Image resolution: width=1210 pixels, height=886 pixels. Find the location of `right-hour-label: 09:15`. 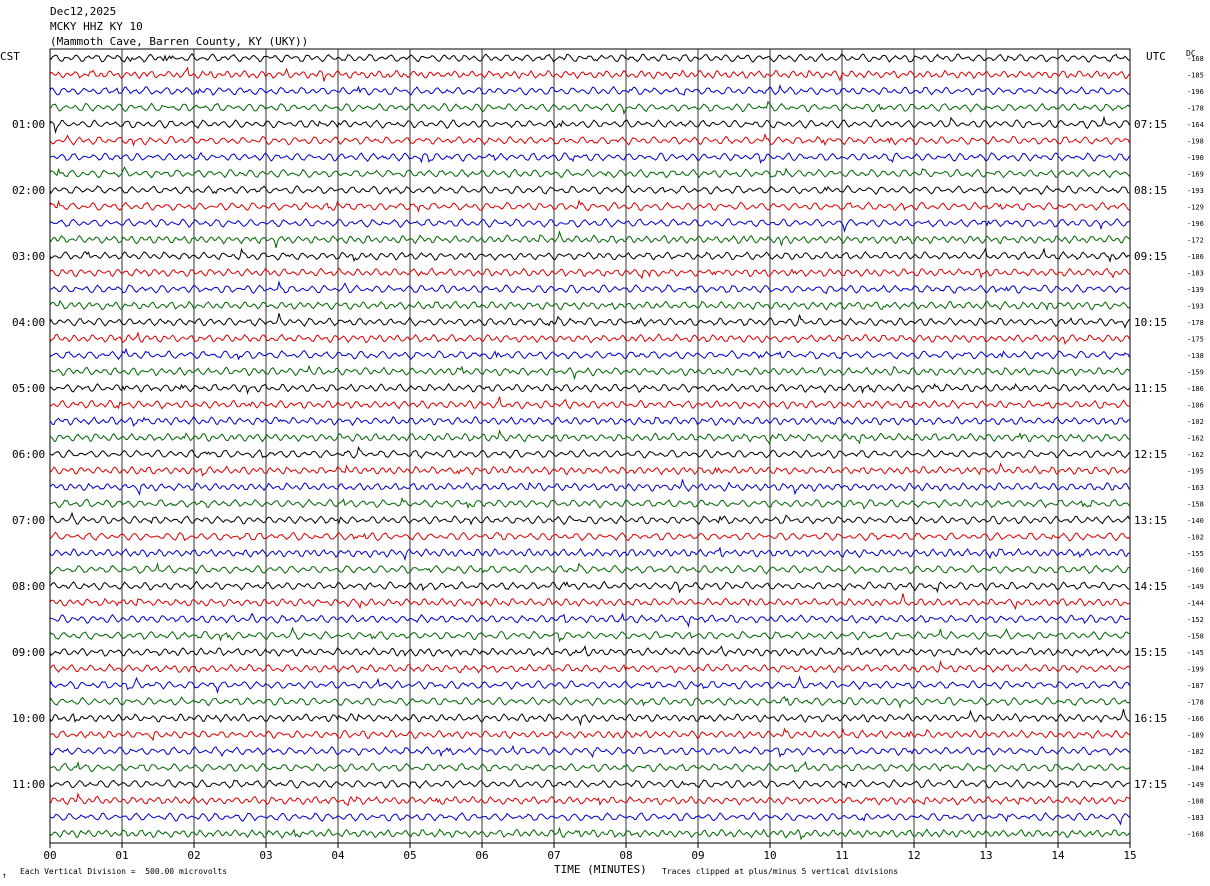

right-hour-label: 09:15 is located at coordinates (1150, 256).